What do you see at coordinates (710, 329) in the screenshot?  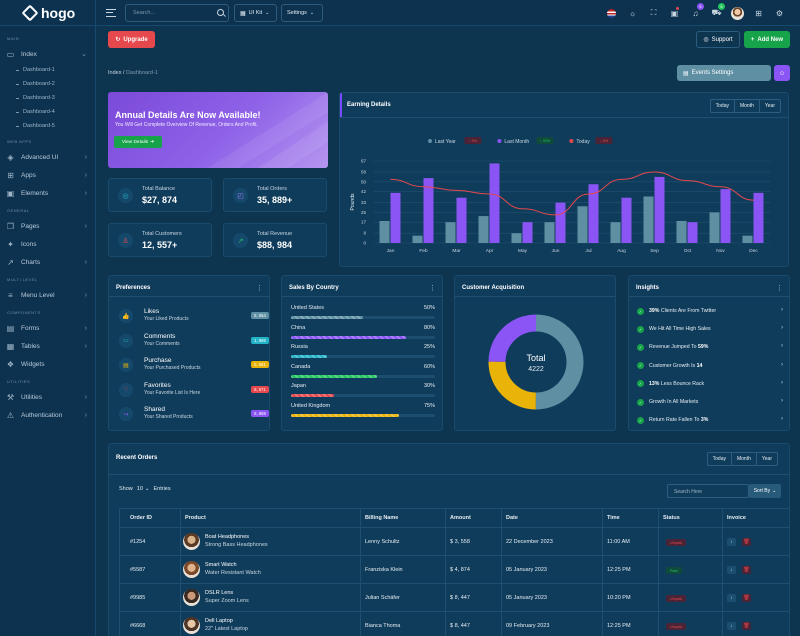 I see `insight-item: ✓ We Hit All Time High Sales ›` at bounding box center [710, 329].